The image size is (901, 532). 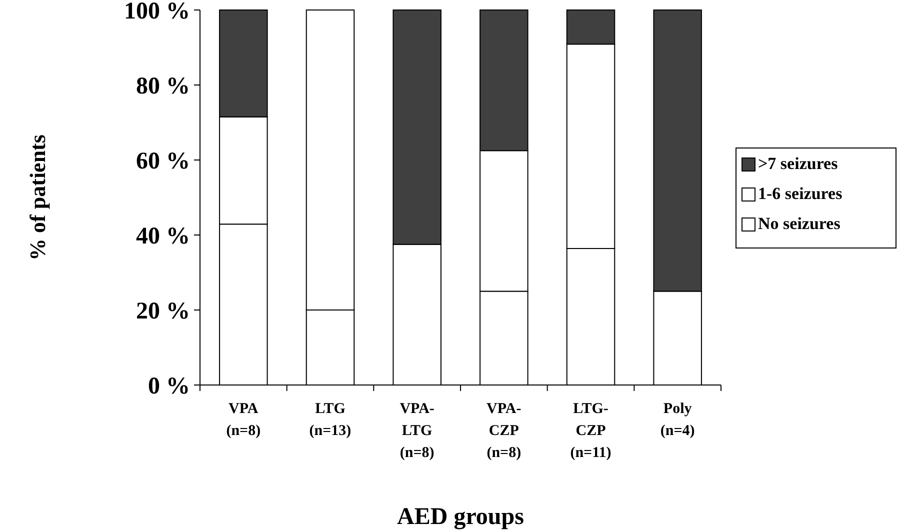 I want to click on x-tick-label: Poly (n=4), so click(x=677, y=420).